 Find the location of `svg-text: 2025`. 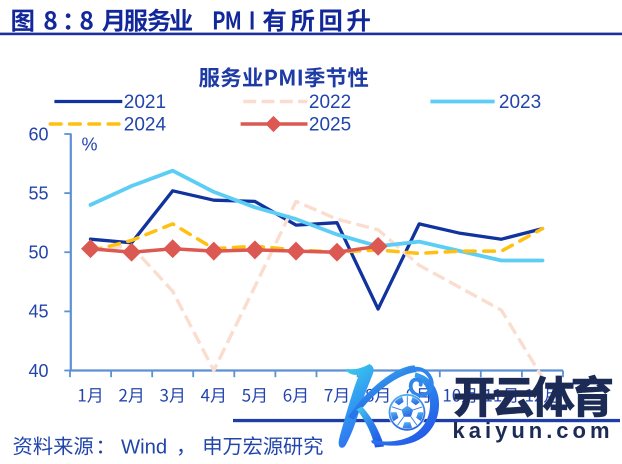

svg-text: 2025 is located at coordinates (330, 125).